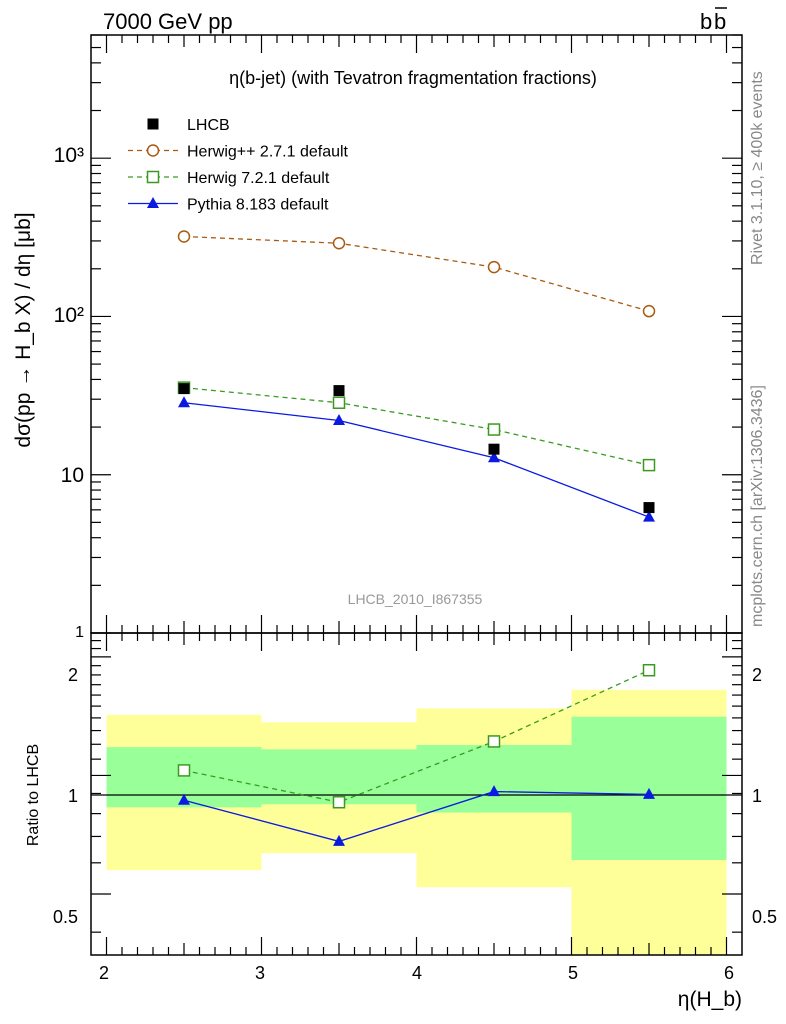  I want to click on ratio-series, so click(416, 754).